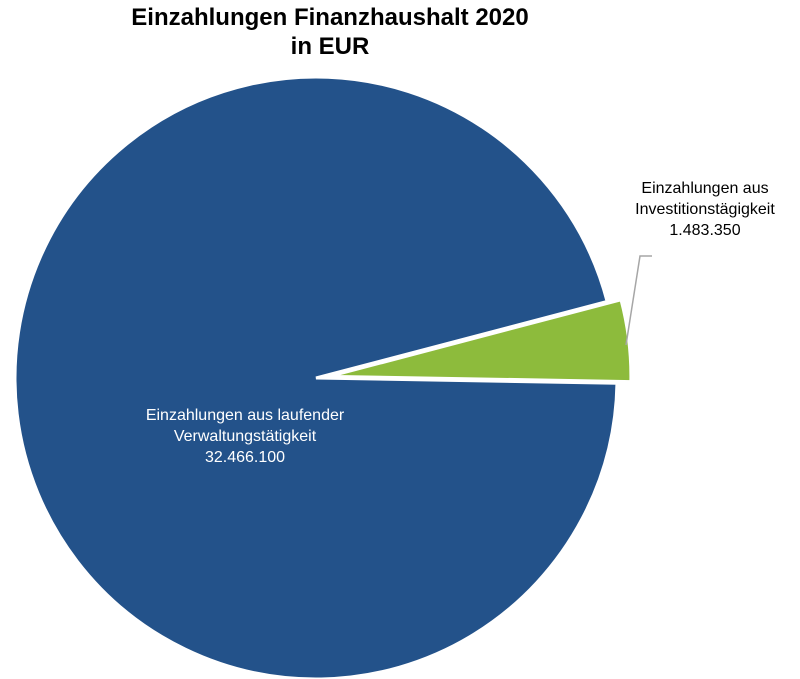 Image resolution: width=800 pixels, height=679 pixels. What do you see at coordinates (638, 300) in the screenshot?
I see `leader-line` at bounding box center [638, 300].